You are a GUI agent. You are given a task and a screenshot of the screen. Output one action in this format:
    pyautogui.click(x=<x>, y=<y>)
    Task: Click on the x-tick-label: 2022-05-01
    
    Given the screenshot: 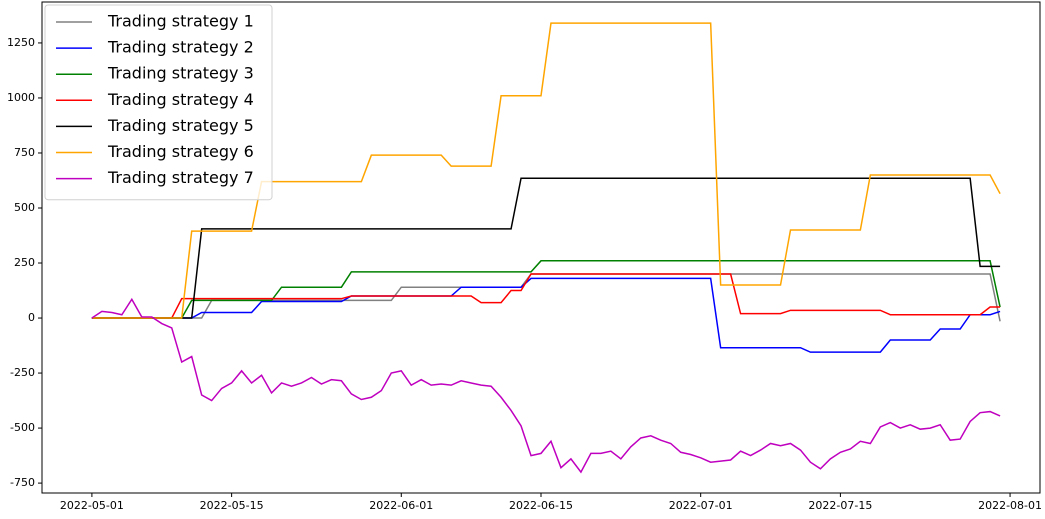 What is the action you would take?
    pyautogui.click(x=92, y=505)
    